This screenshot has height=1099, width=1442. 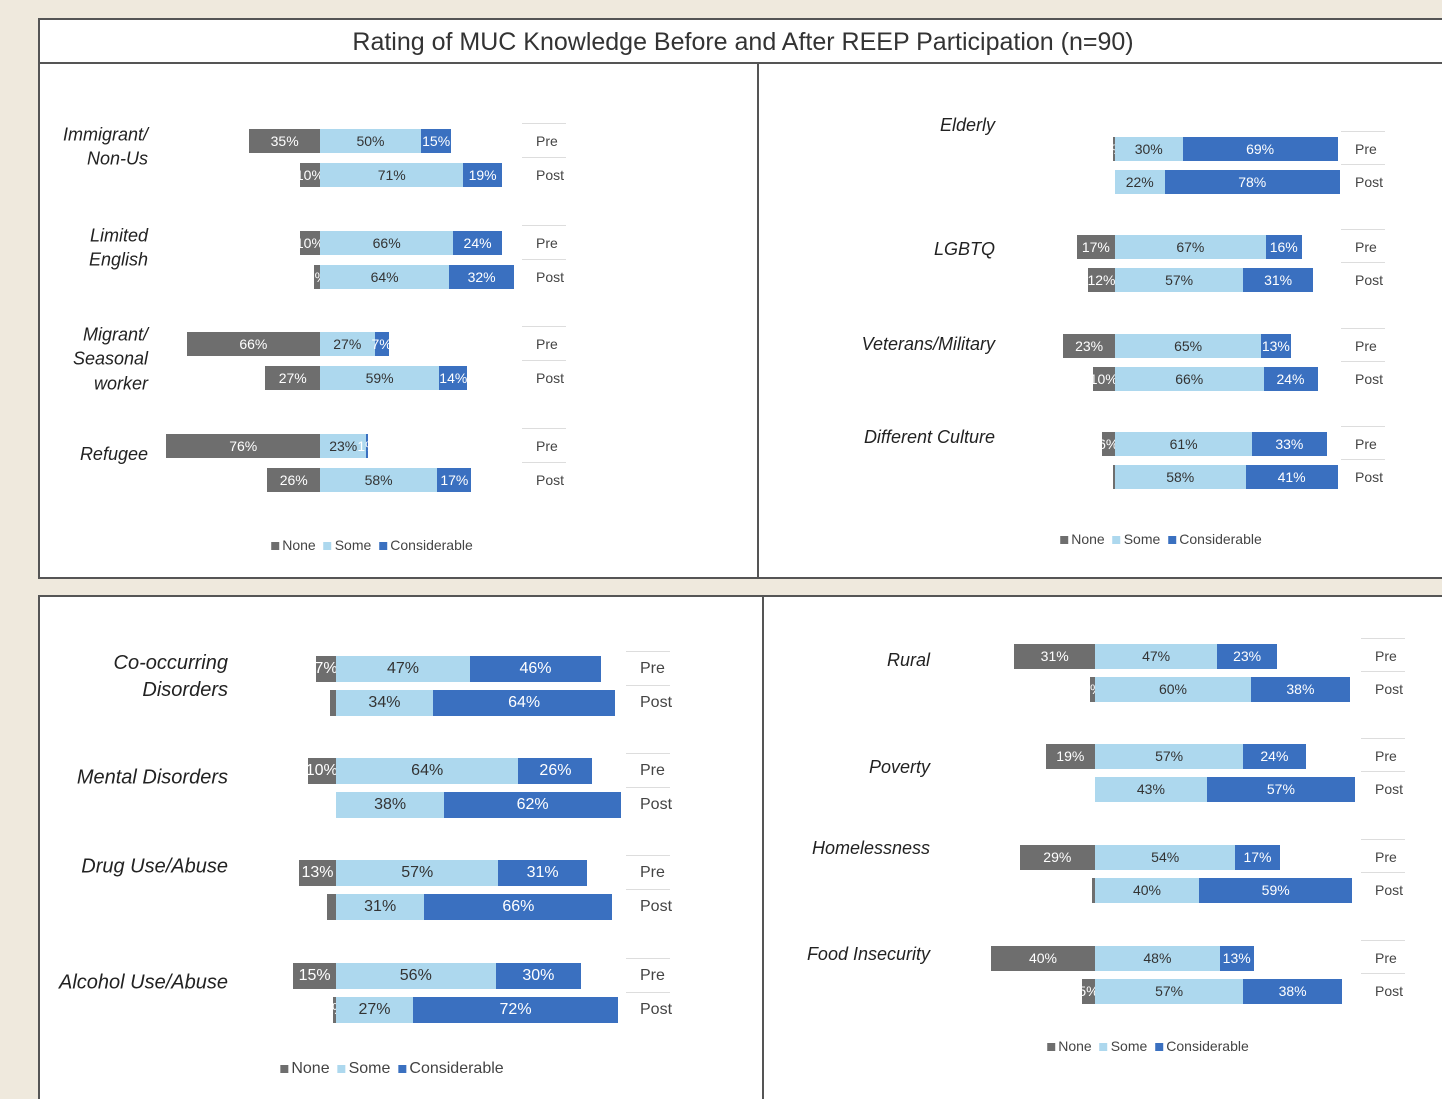 What do you see at coordinates (524, 702) in the screenshot?
I see `value-label: 64%` at bounding box center [524, 702].